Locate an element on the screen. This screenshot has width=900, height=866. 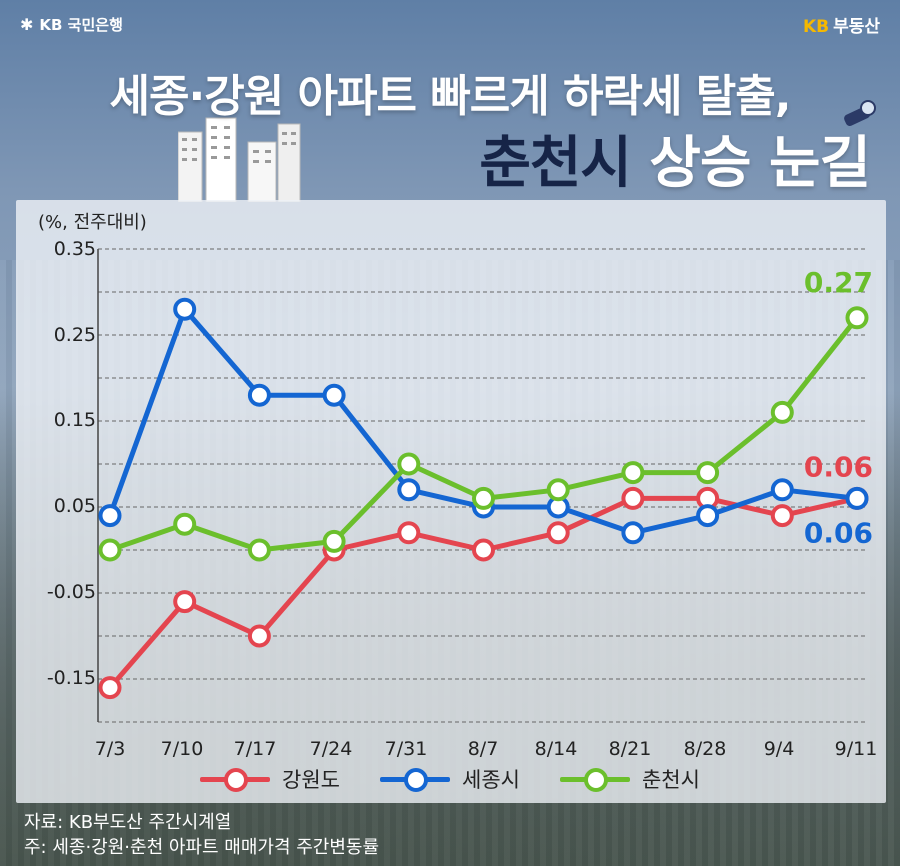
y-axis-unit: (%, 전주대비) is located at coordinates (92, 222).